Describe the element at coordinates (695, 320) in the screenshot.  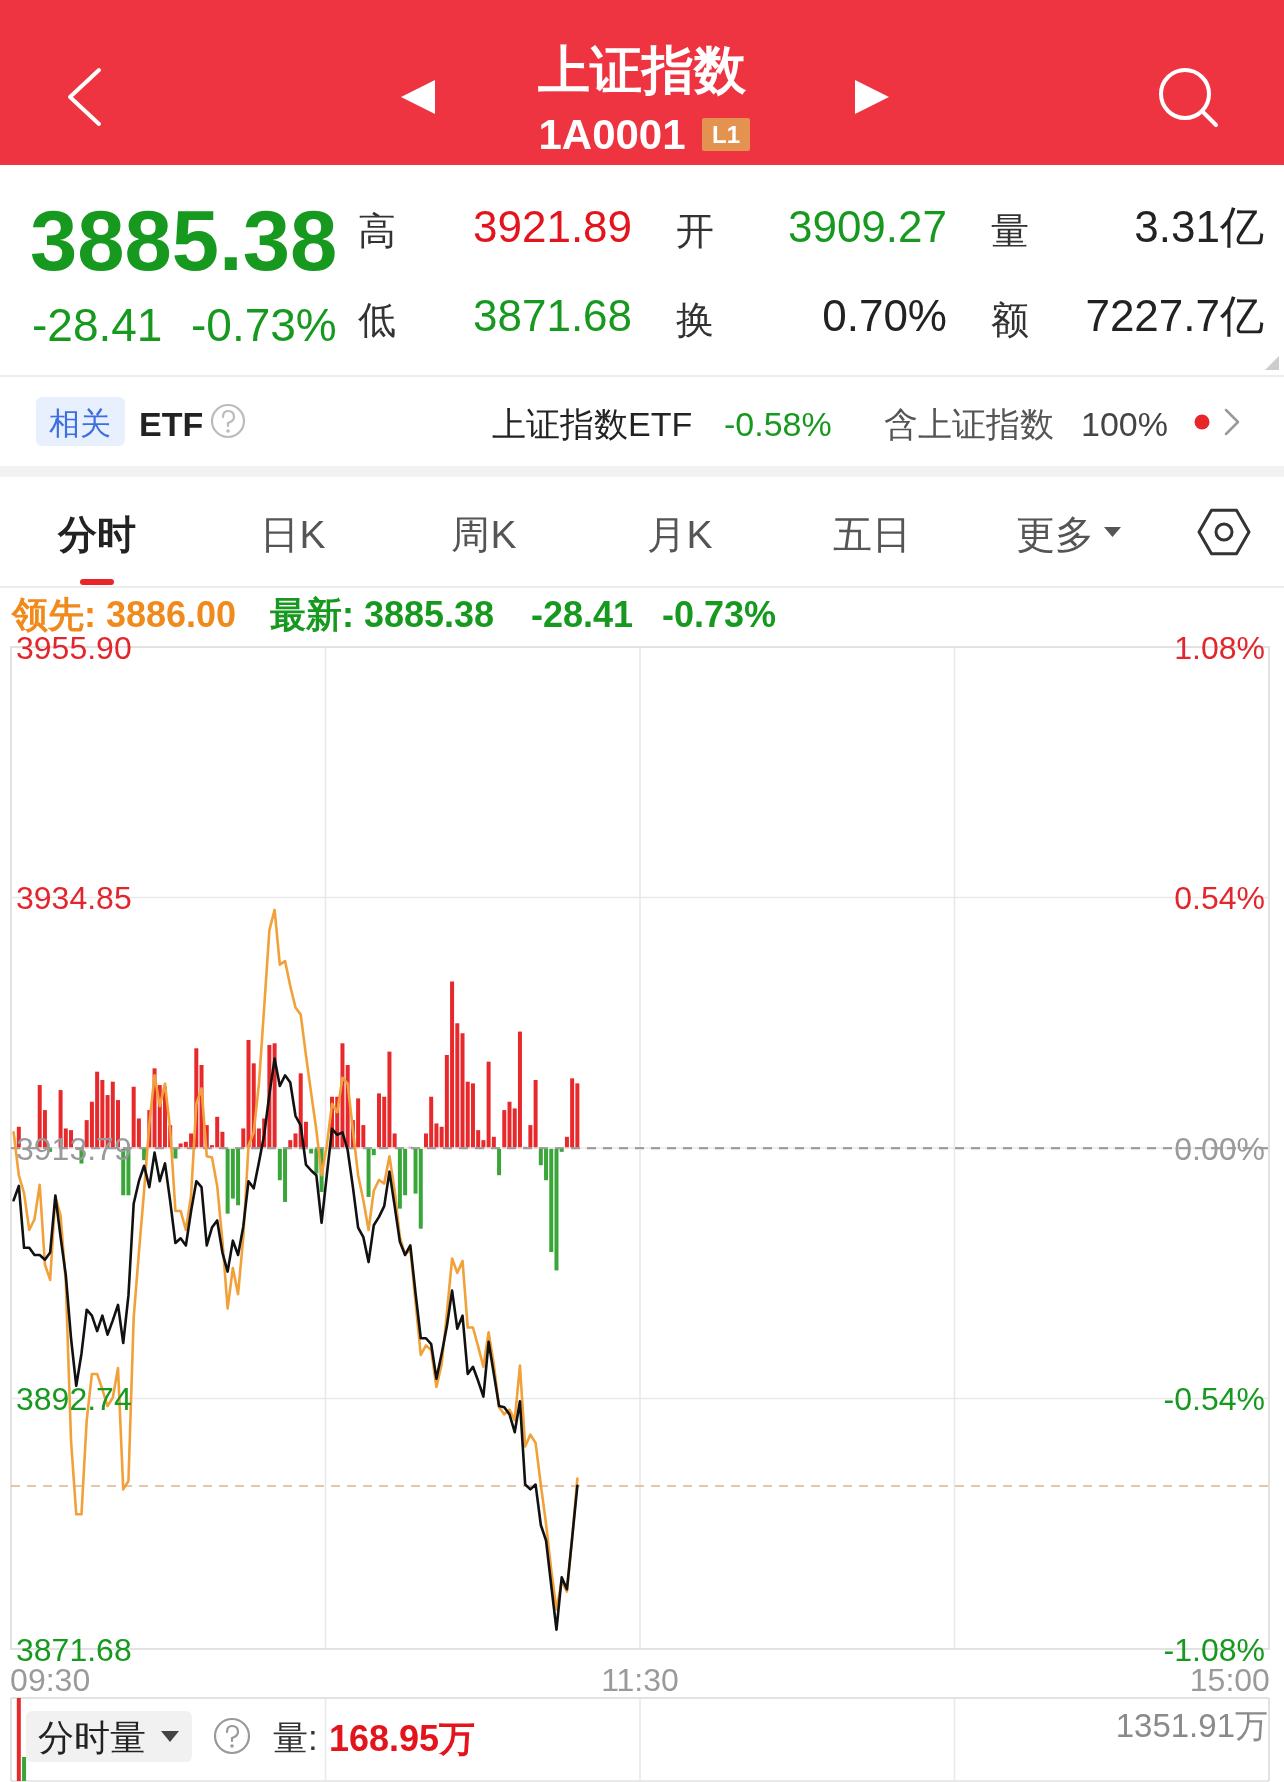
I see `text: 换` at that location.